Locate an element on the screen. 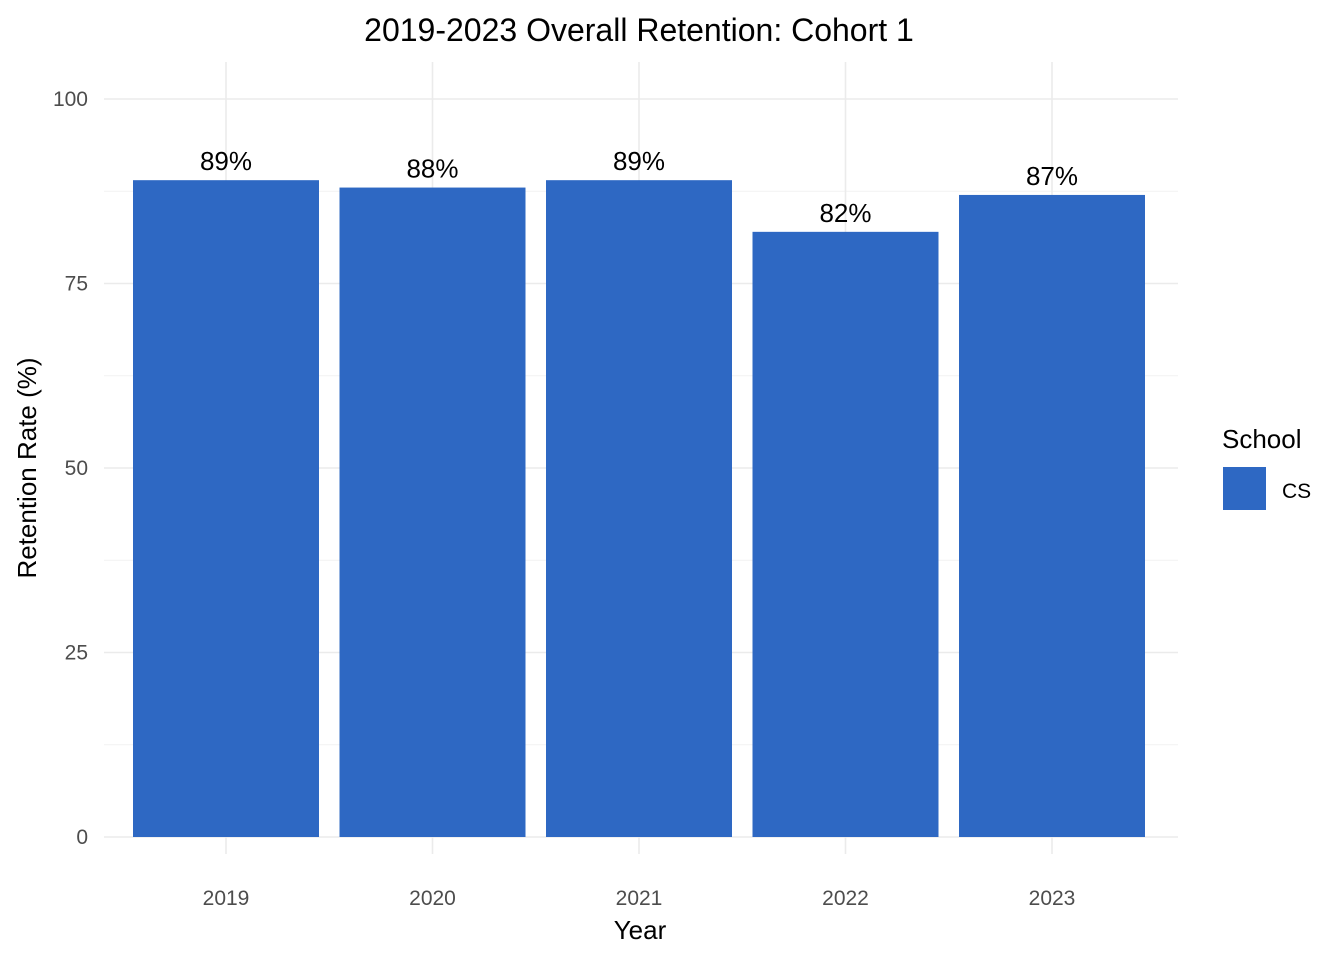 The height and width of the screenshot is (960, 1344). data-label-2023: 87% is located at coordinates (1052, 176).